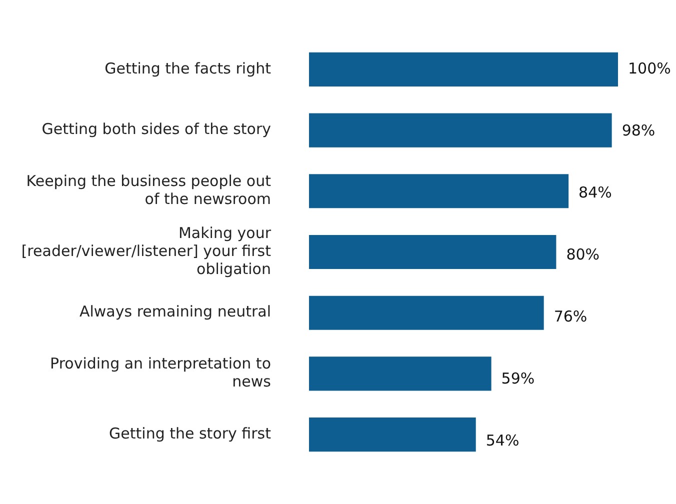 This screenshot has height=504, width=676. I want to click on y-tick-label: Providing an interpretation to news, so click(161, 372).